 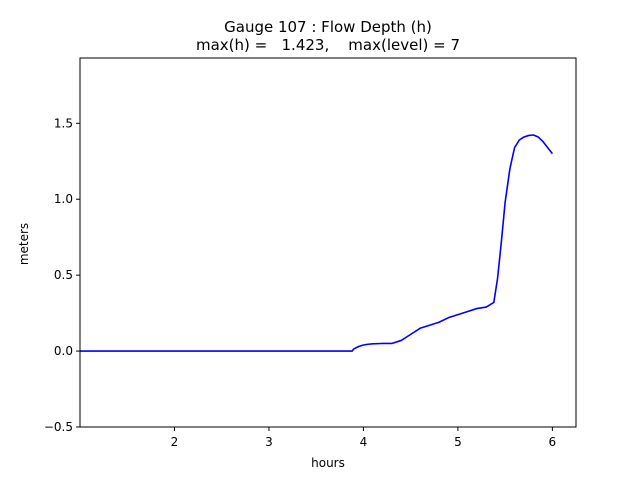 I want to click on x-tick-label: 6, so click(x=553, y=442).